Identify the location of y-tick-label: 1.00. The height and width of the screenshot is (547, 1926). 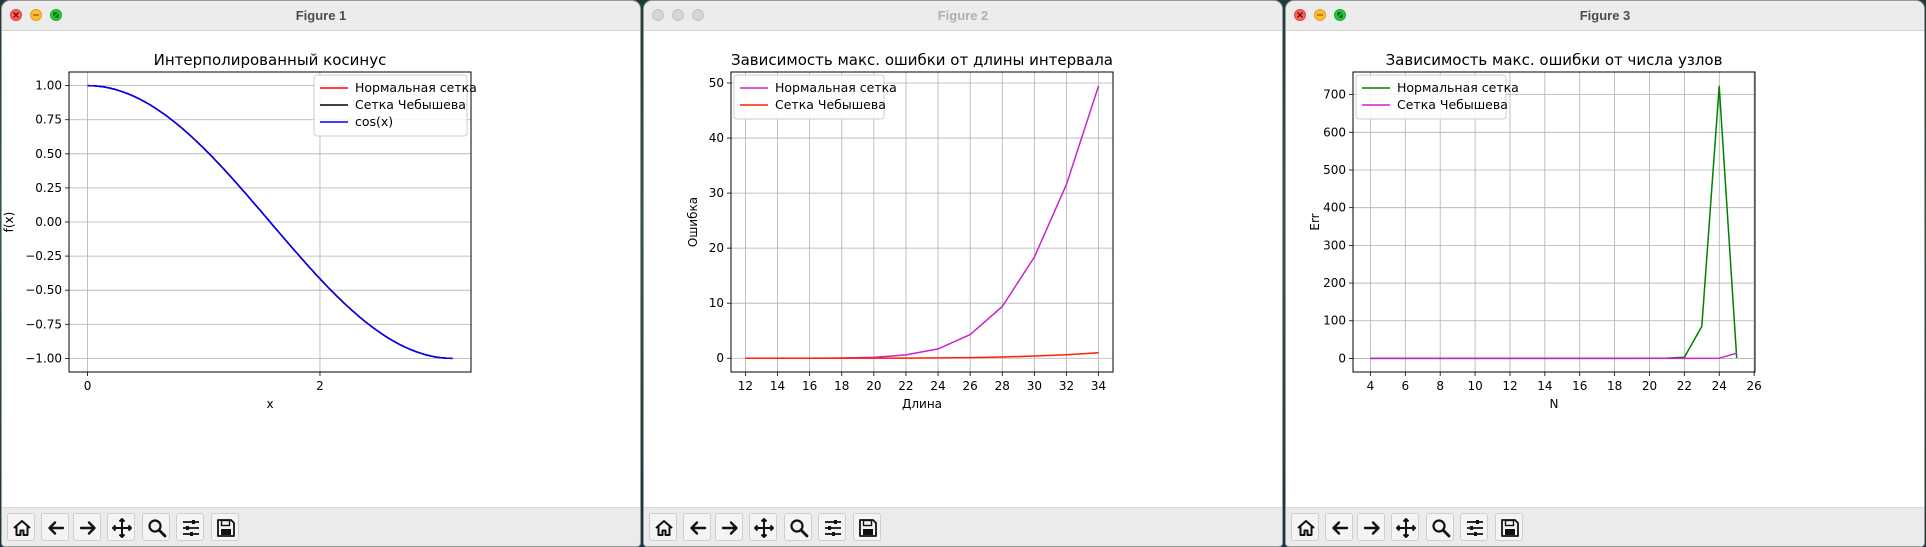
(48, 86).